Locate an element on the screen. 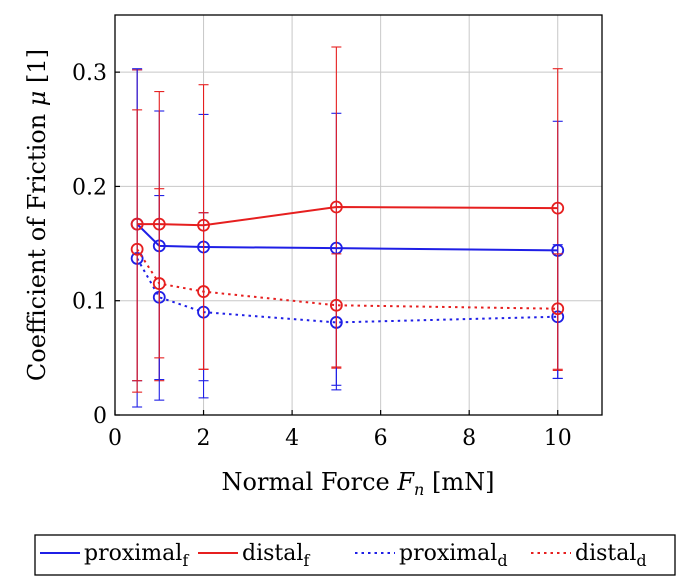 Image resolution: width=680 pixels, height=580 pixels. y-axis-title: Coefficient of Friction μ [1] is located at coordinates (37, 215).